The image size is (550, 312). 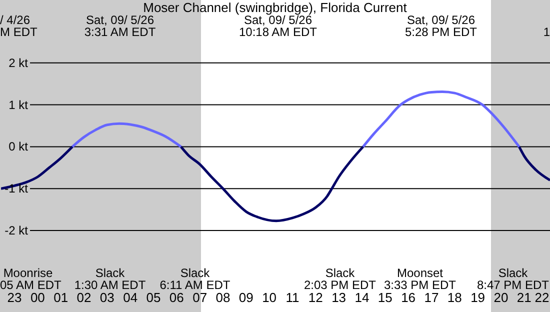 What do you see at coordinates (153, 297) in the screenshot?
I see `x-tick-label: 05` at bounding box center [153, 297].